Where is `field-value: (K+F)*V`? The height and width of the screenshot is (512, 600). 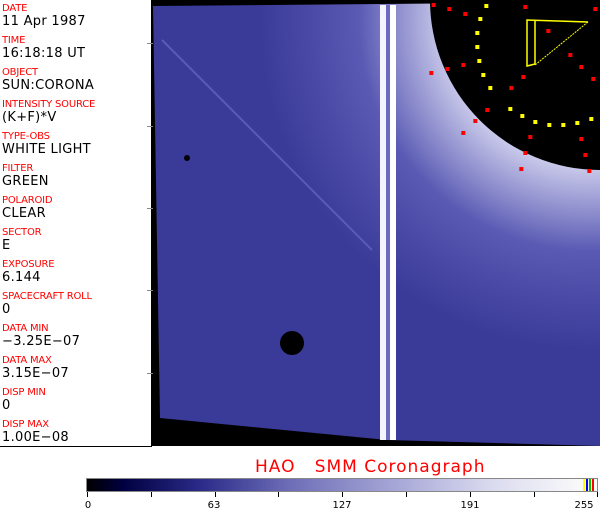 field-value: (K+F)*V is located at coordinates (29, 117).